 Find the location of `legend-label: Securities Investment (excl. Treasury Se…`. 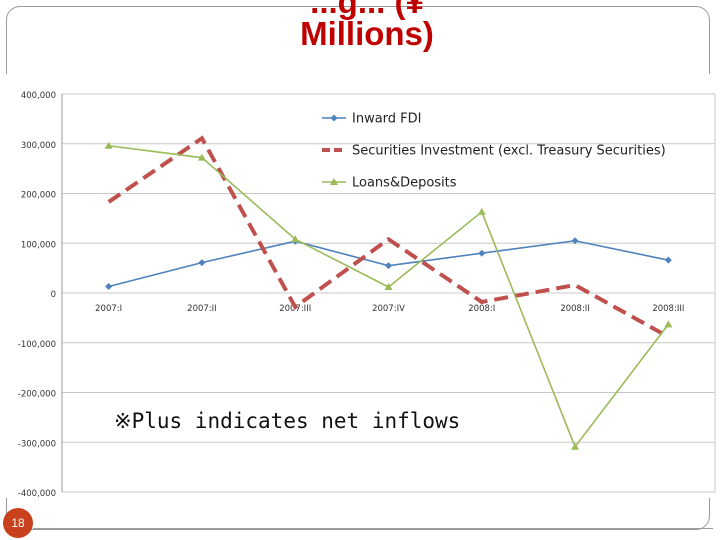

legend-label: Securities Investment (excl. Treasury Se… is located at coordinates (509, 151).